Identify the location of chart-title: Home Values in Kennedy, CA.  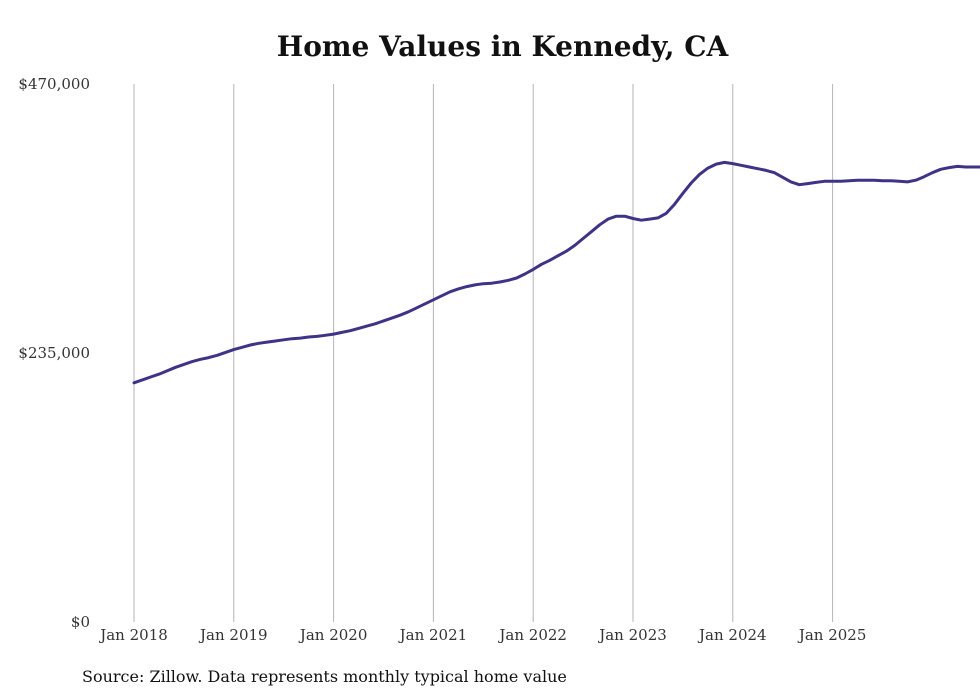
(502, 46).